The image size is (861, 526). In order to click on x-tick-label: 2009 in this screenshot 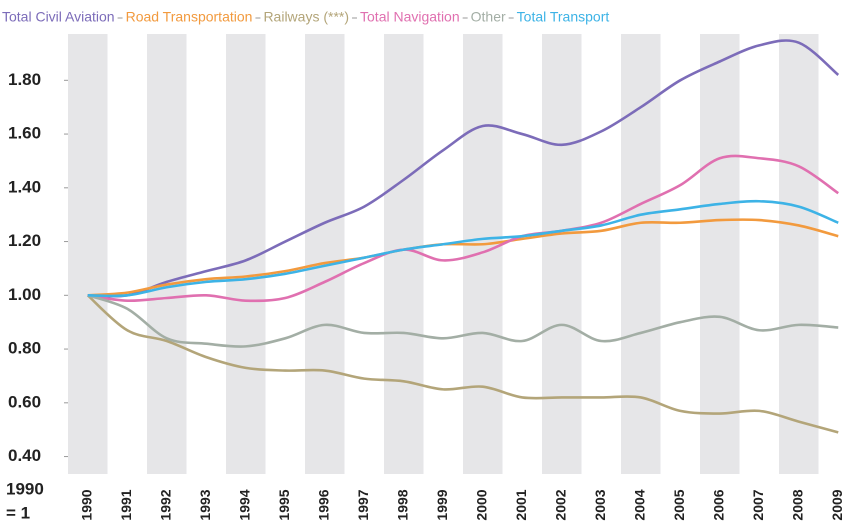, I will do `click(837, 504)`.